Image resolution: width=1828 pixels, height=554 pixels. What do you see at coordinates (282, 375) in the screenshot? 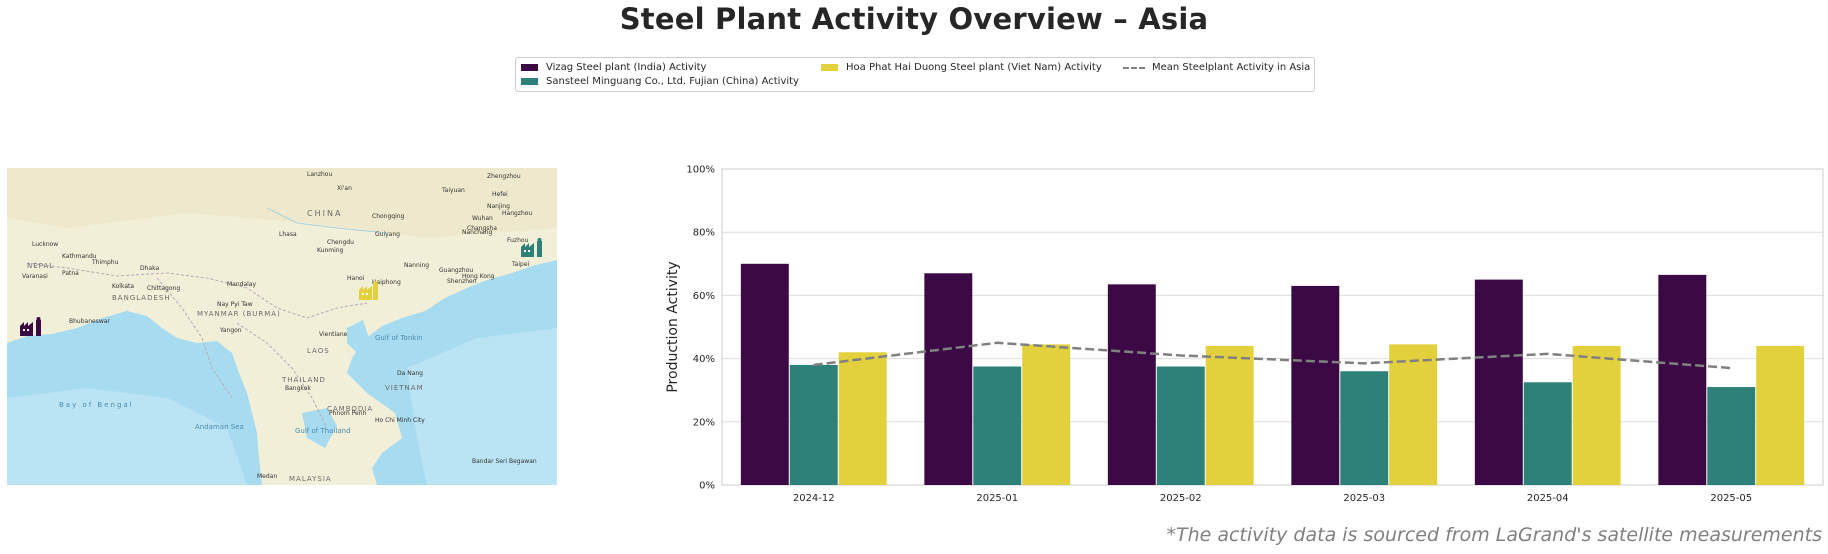
I see `map-border-laos` at bounding box center [282, 375].